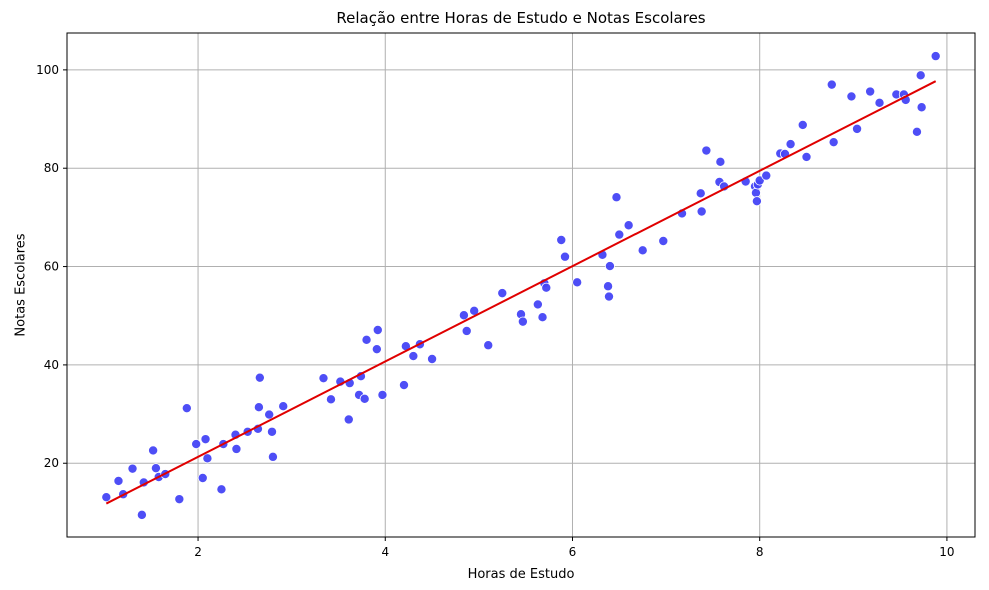 This screenshot has width=989, height=590. Describe the element at coordinates (51, 168) in the screenshot. I see `y-tick-label: 80` at that location.